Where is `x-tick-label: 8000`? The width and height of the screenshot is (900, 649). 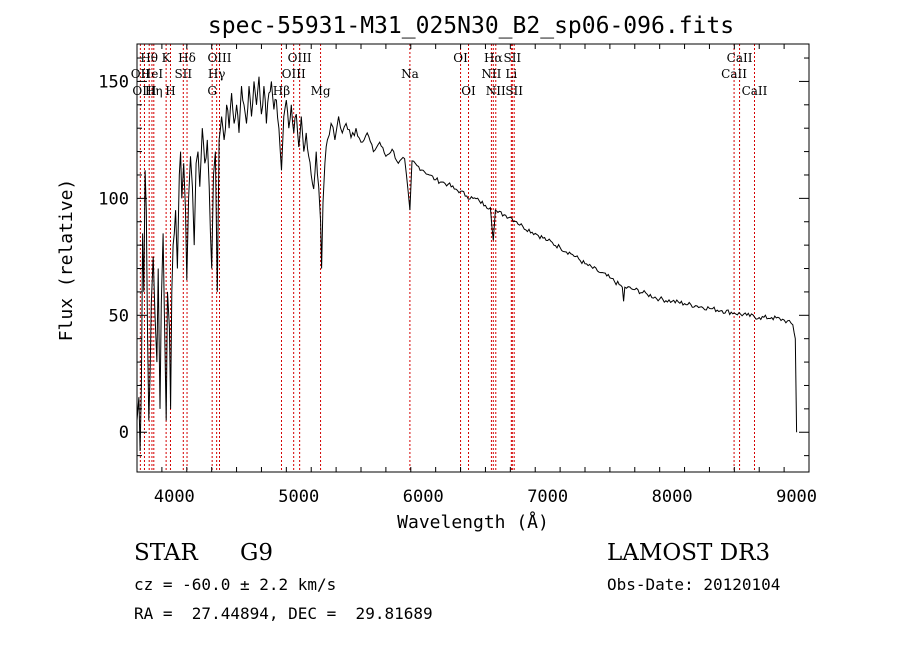 x-tick-label: 8000 is located at coordinates (672, 497).